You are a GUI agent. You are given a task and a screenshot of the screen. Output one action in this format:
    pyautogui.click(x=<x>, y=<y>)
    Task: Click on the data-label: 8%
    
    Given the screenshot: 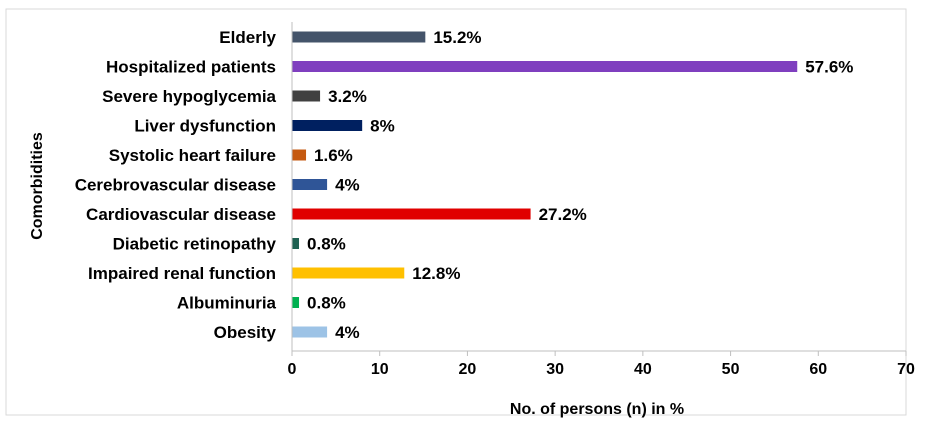 What is the action you would take?
    pyautogui.click(x=382, y=126)
    